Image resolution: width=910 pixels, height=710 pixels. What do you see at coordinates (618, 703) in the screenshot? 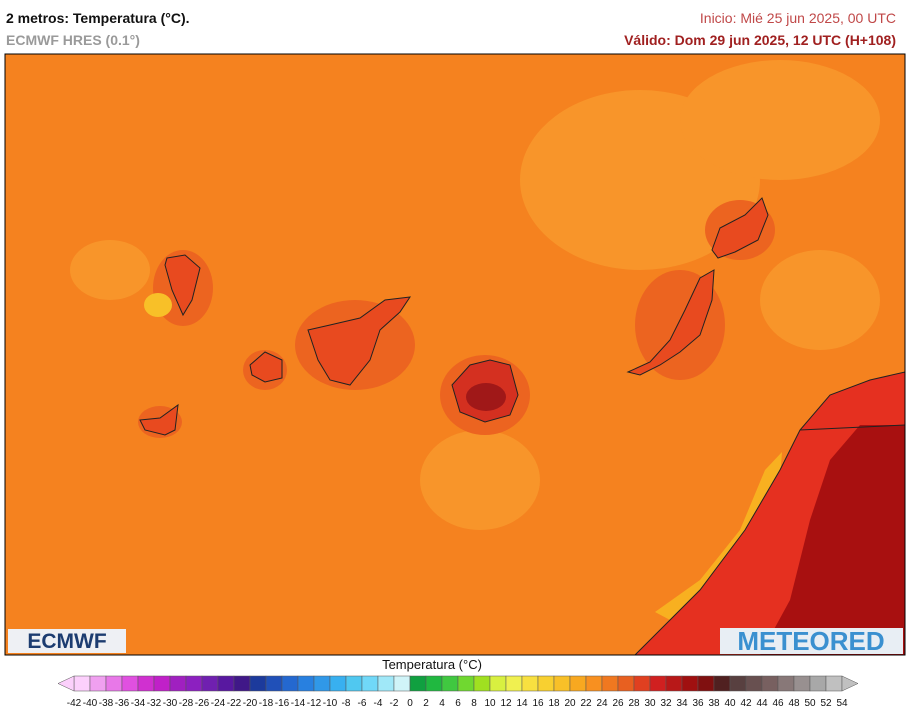
I see `tick-label: 26` at bounding box center [618, 703].